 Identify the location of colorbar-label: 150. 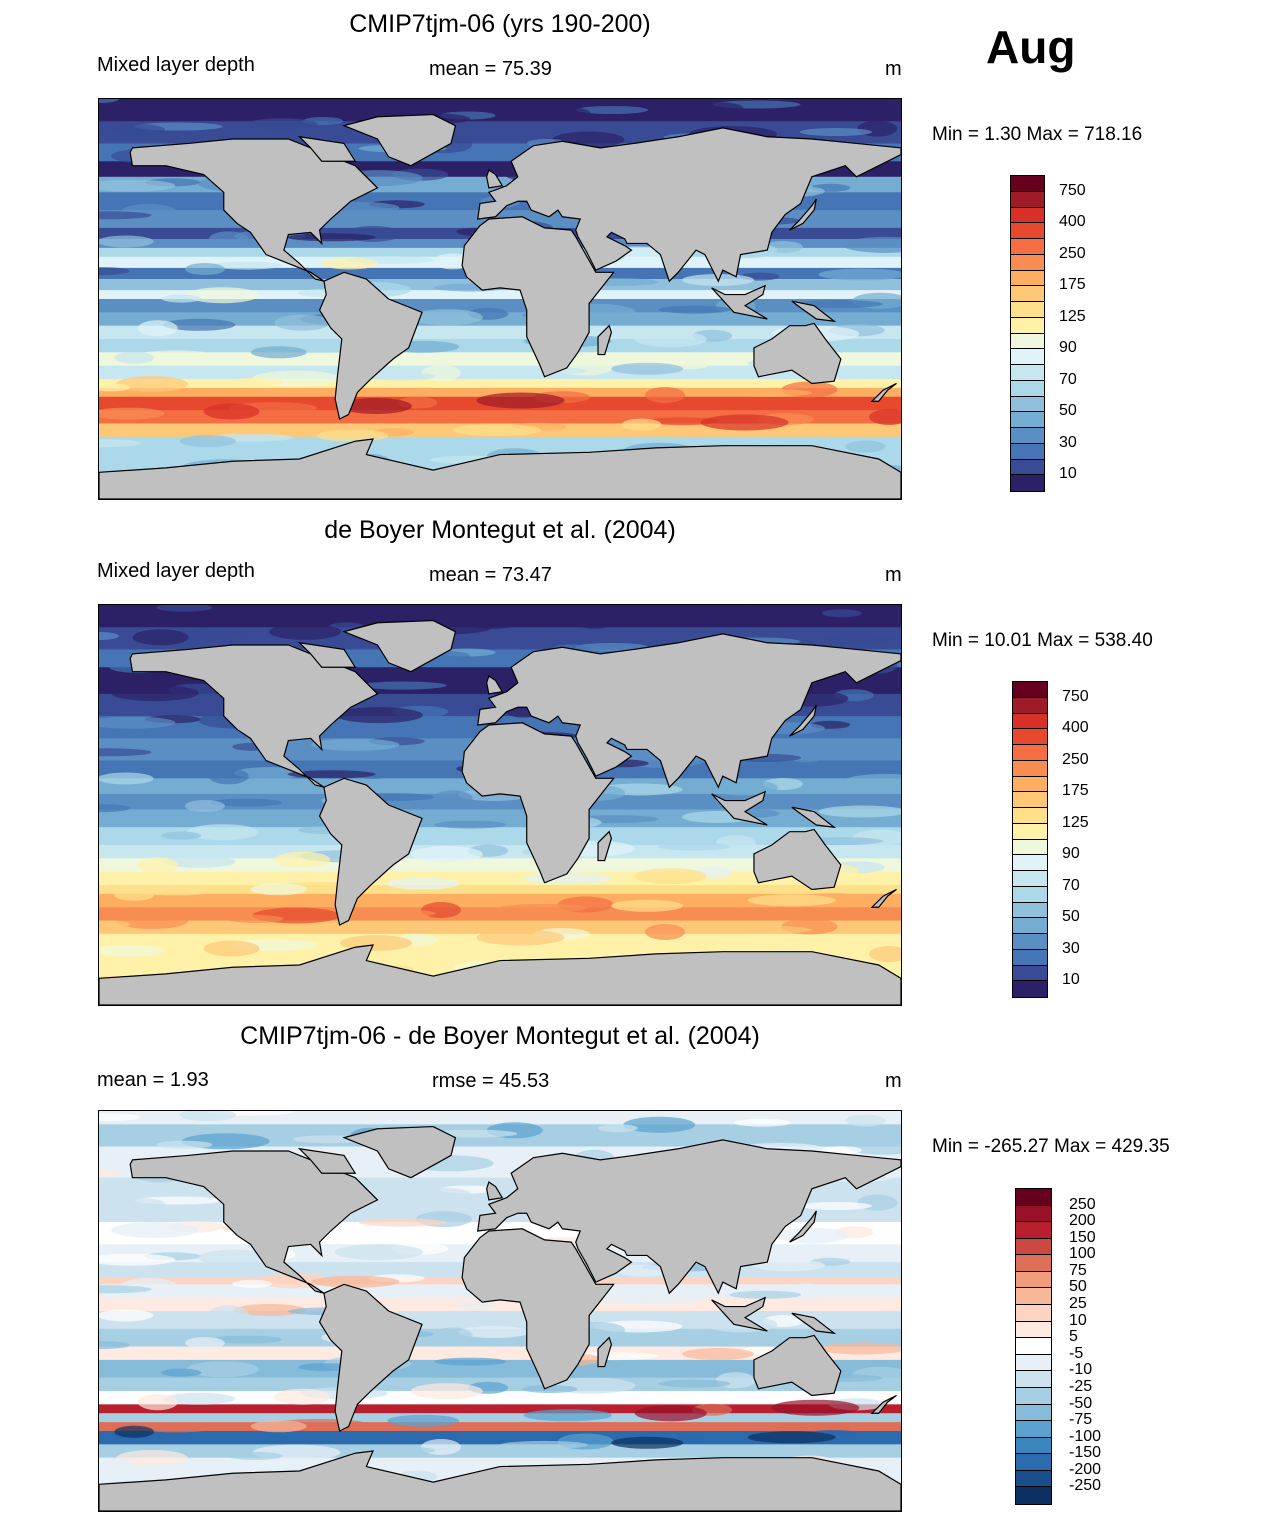
(1082, 1237).